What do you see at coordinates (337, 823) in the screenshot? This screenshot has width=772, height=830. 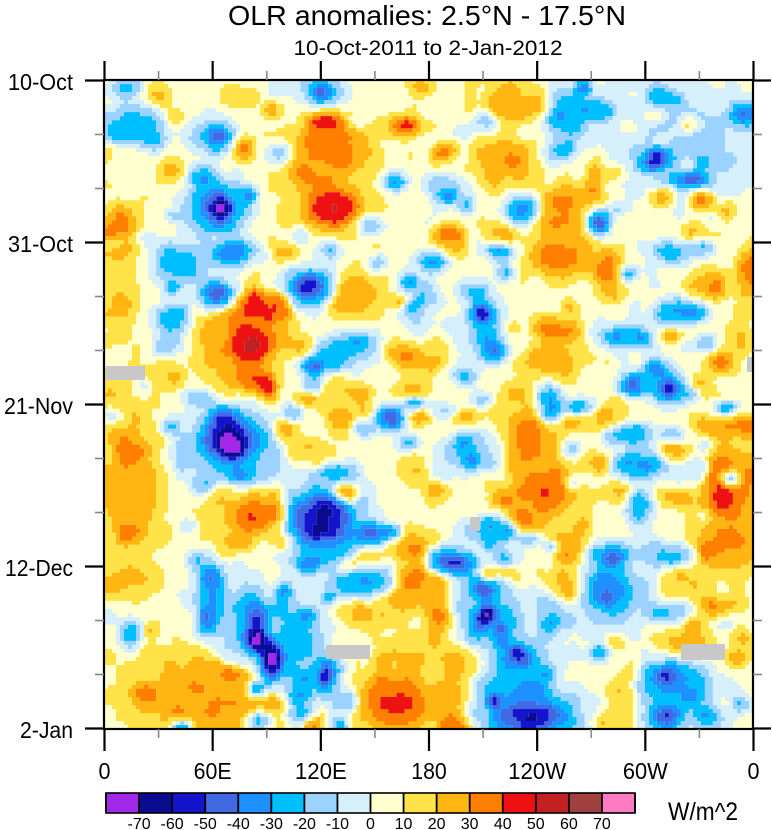 I see `svg-text: -10` at bounding box center [337, 823].